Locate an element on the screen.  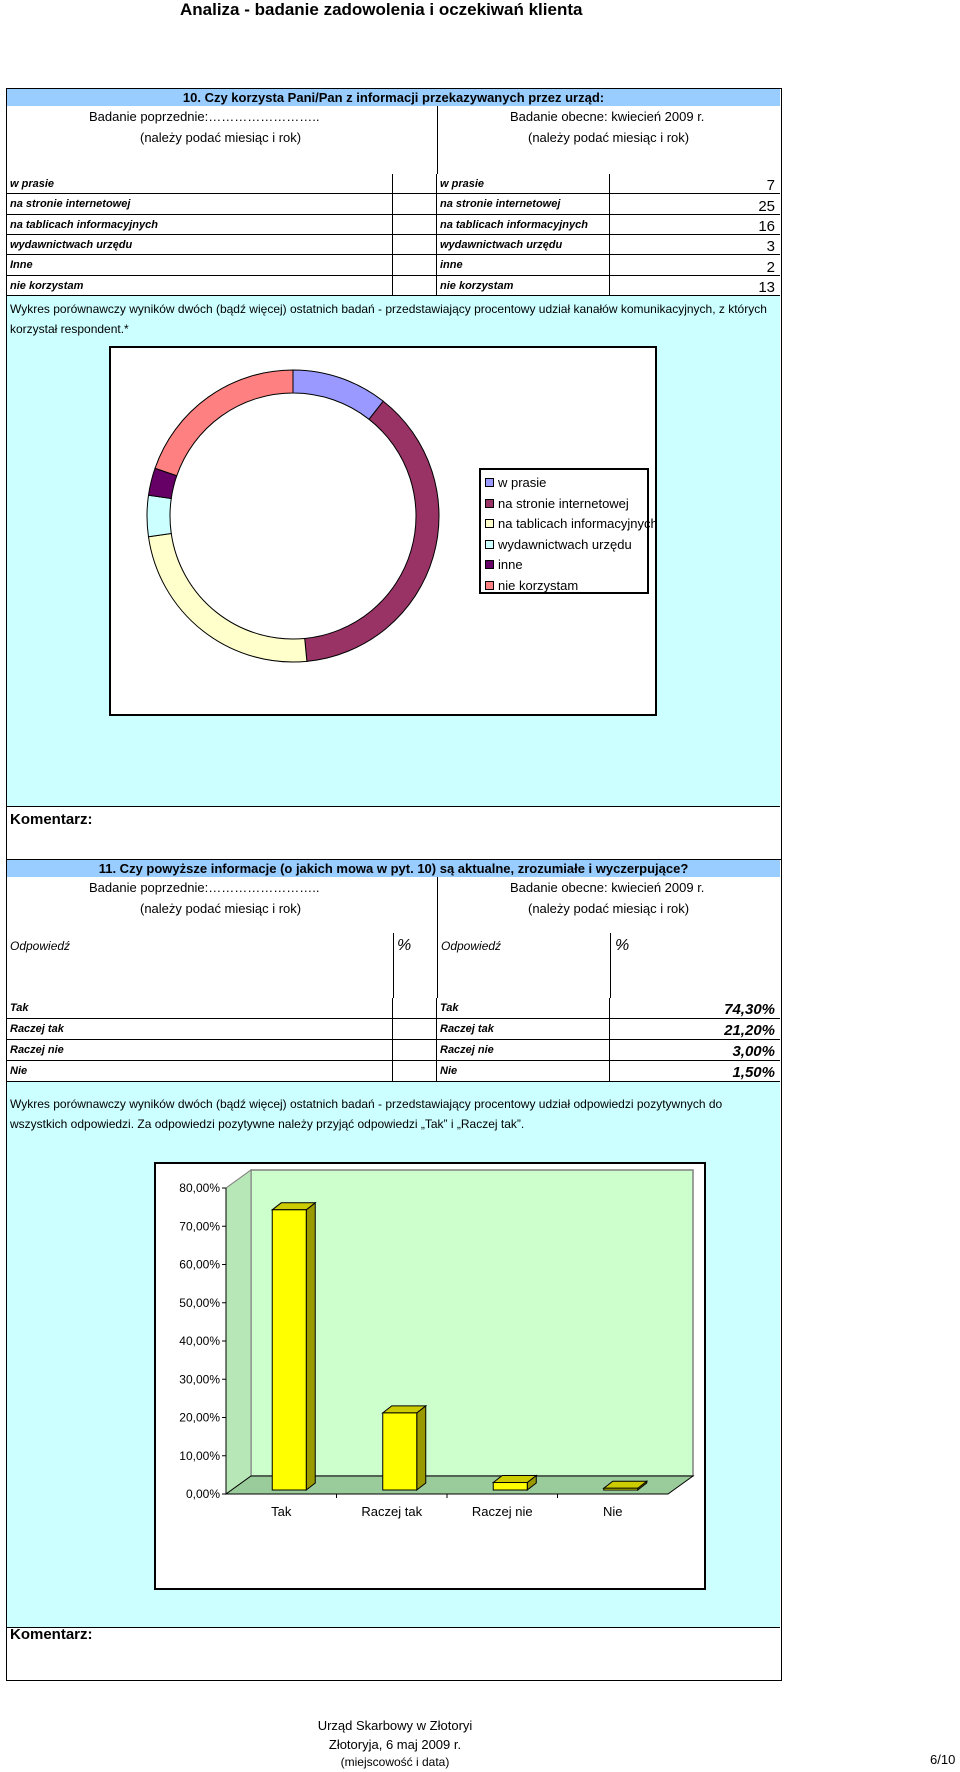
footer-office: Urząd Skarbowy w Złotoryi is located at coordinates (395, 1725).